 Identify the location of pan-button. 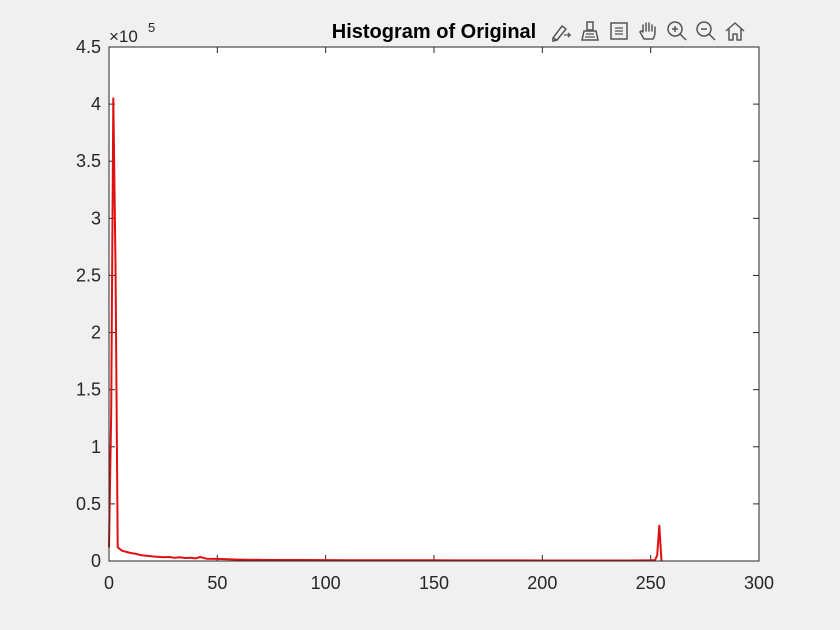
(648, 31).